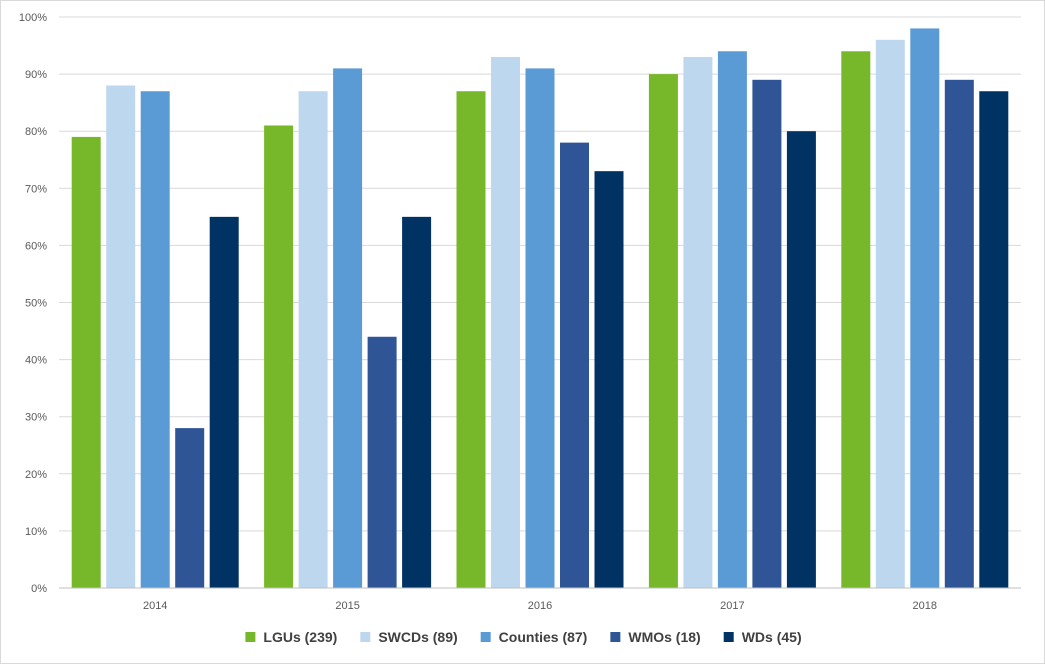 This screenshot has width=1045, height=665. I want to click on y-tick-label: 80%, so click(36, 132).